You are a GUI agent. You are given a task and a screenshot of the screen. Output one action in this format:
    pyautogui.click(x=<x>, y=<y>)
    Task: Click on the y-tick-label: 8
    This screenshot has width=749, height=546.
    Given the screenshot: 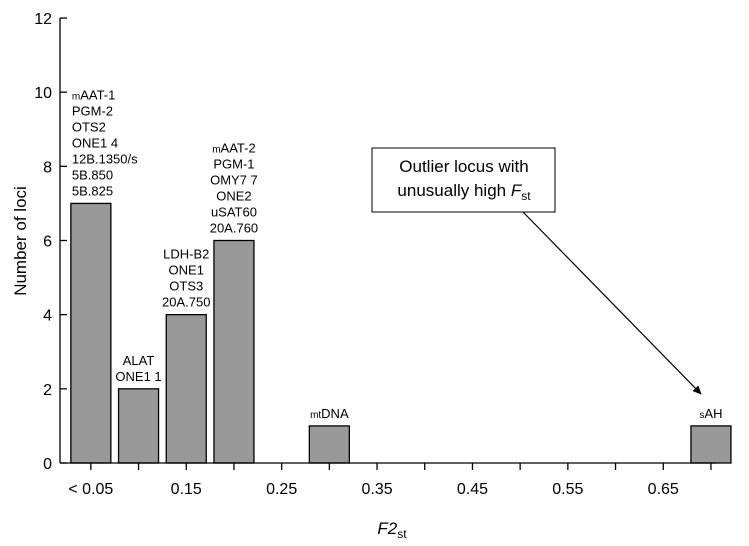 What is the action you would take?
    pyautogui.click(x=47, y=167)
    